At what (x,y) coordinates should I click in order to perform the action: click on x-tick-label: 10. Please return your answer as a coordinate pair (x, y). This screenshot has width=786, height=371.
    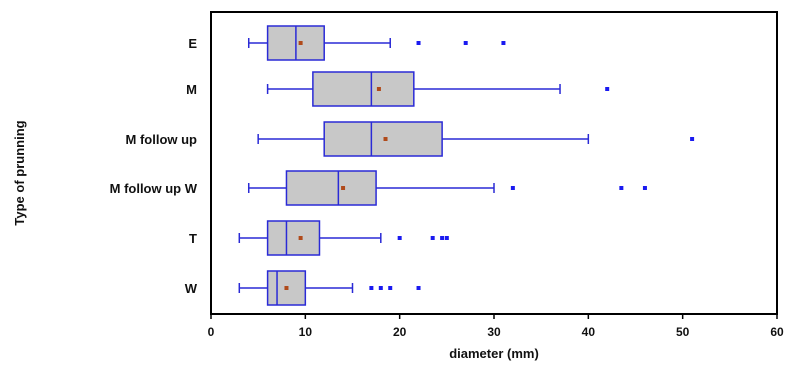
    Looking at the image, I should click on (306, 332).